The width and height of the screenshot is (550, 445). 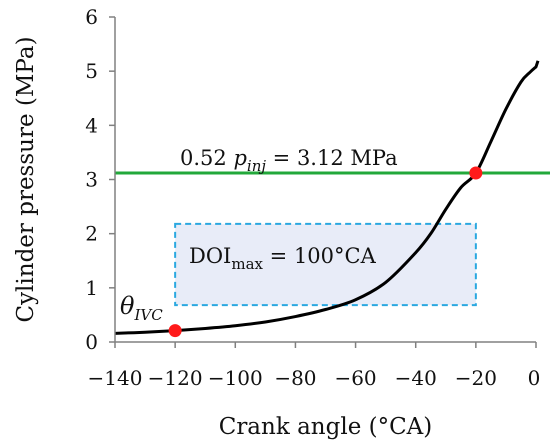 I want to click on x-tick-label: −80, so click(x=295, y=378).